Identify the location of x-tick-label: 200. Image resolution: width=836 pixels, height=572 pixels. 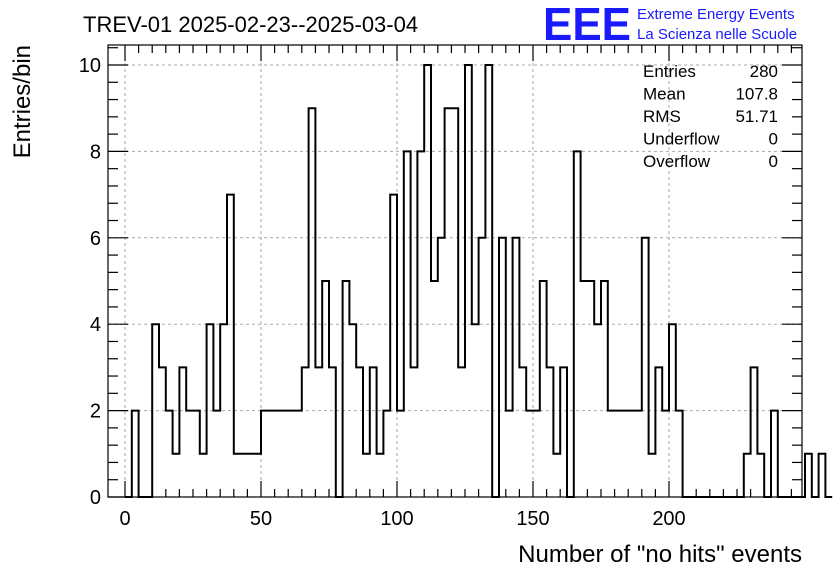
(668, 519).